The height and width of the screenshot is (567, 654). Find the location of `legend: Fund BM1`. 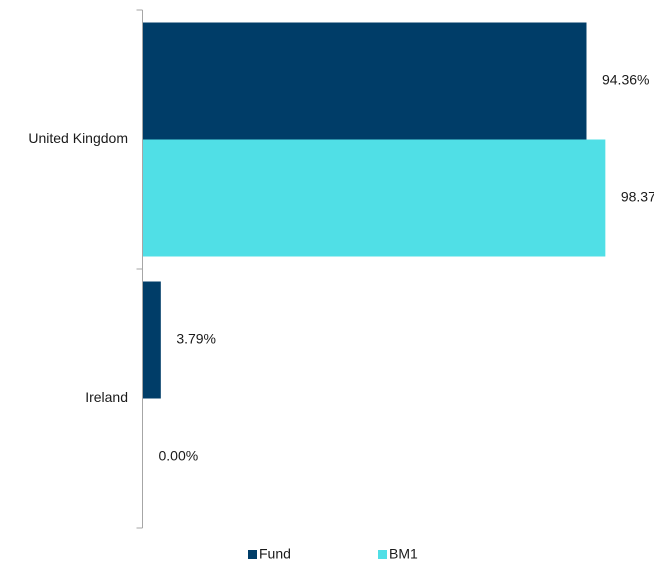

legend: Fund BM1 is located at coordinates (333, 554).